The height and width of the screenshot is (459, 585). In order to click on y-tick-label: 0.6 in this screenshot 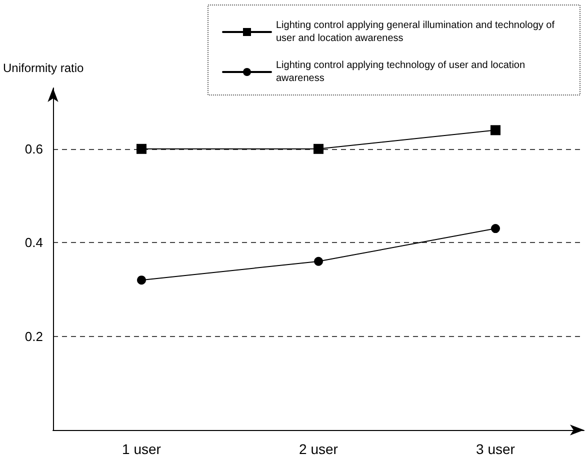, I will do `click(33, 148)`.